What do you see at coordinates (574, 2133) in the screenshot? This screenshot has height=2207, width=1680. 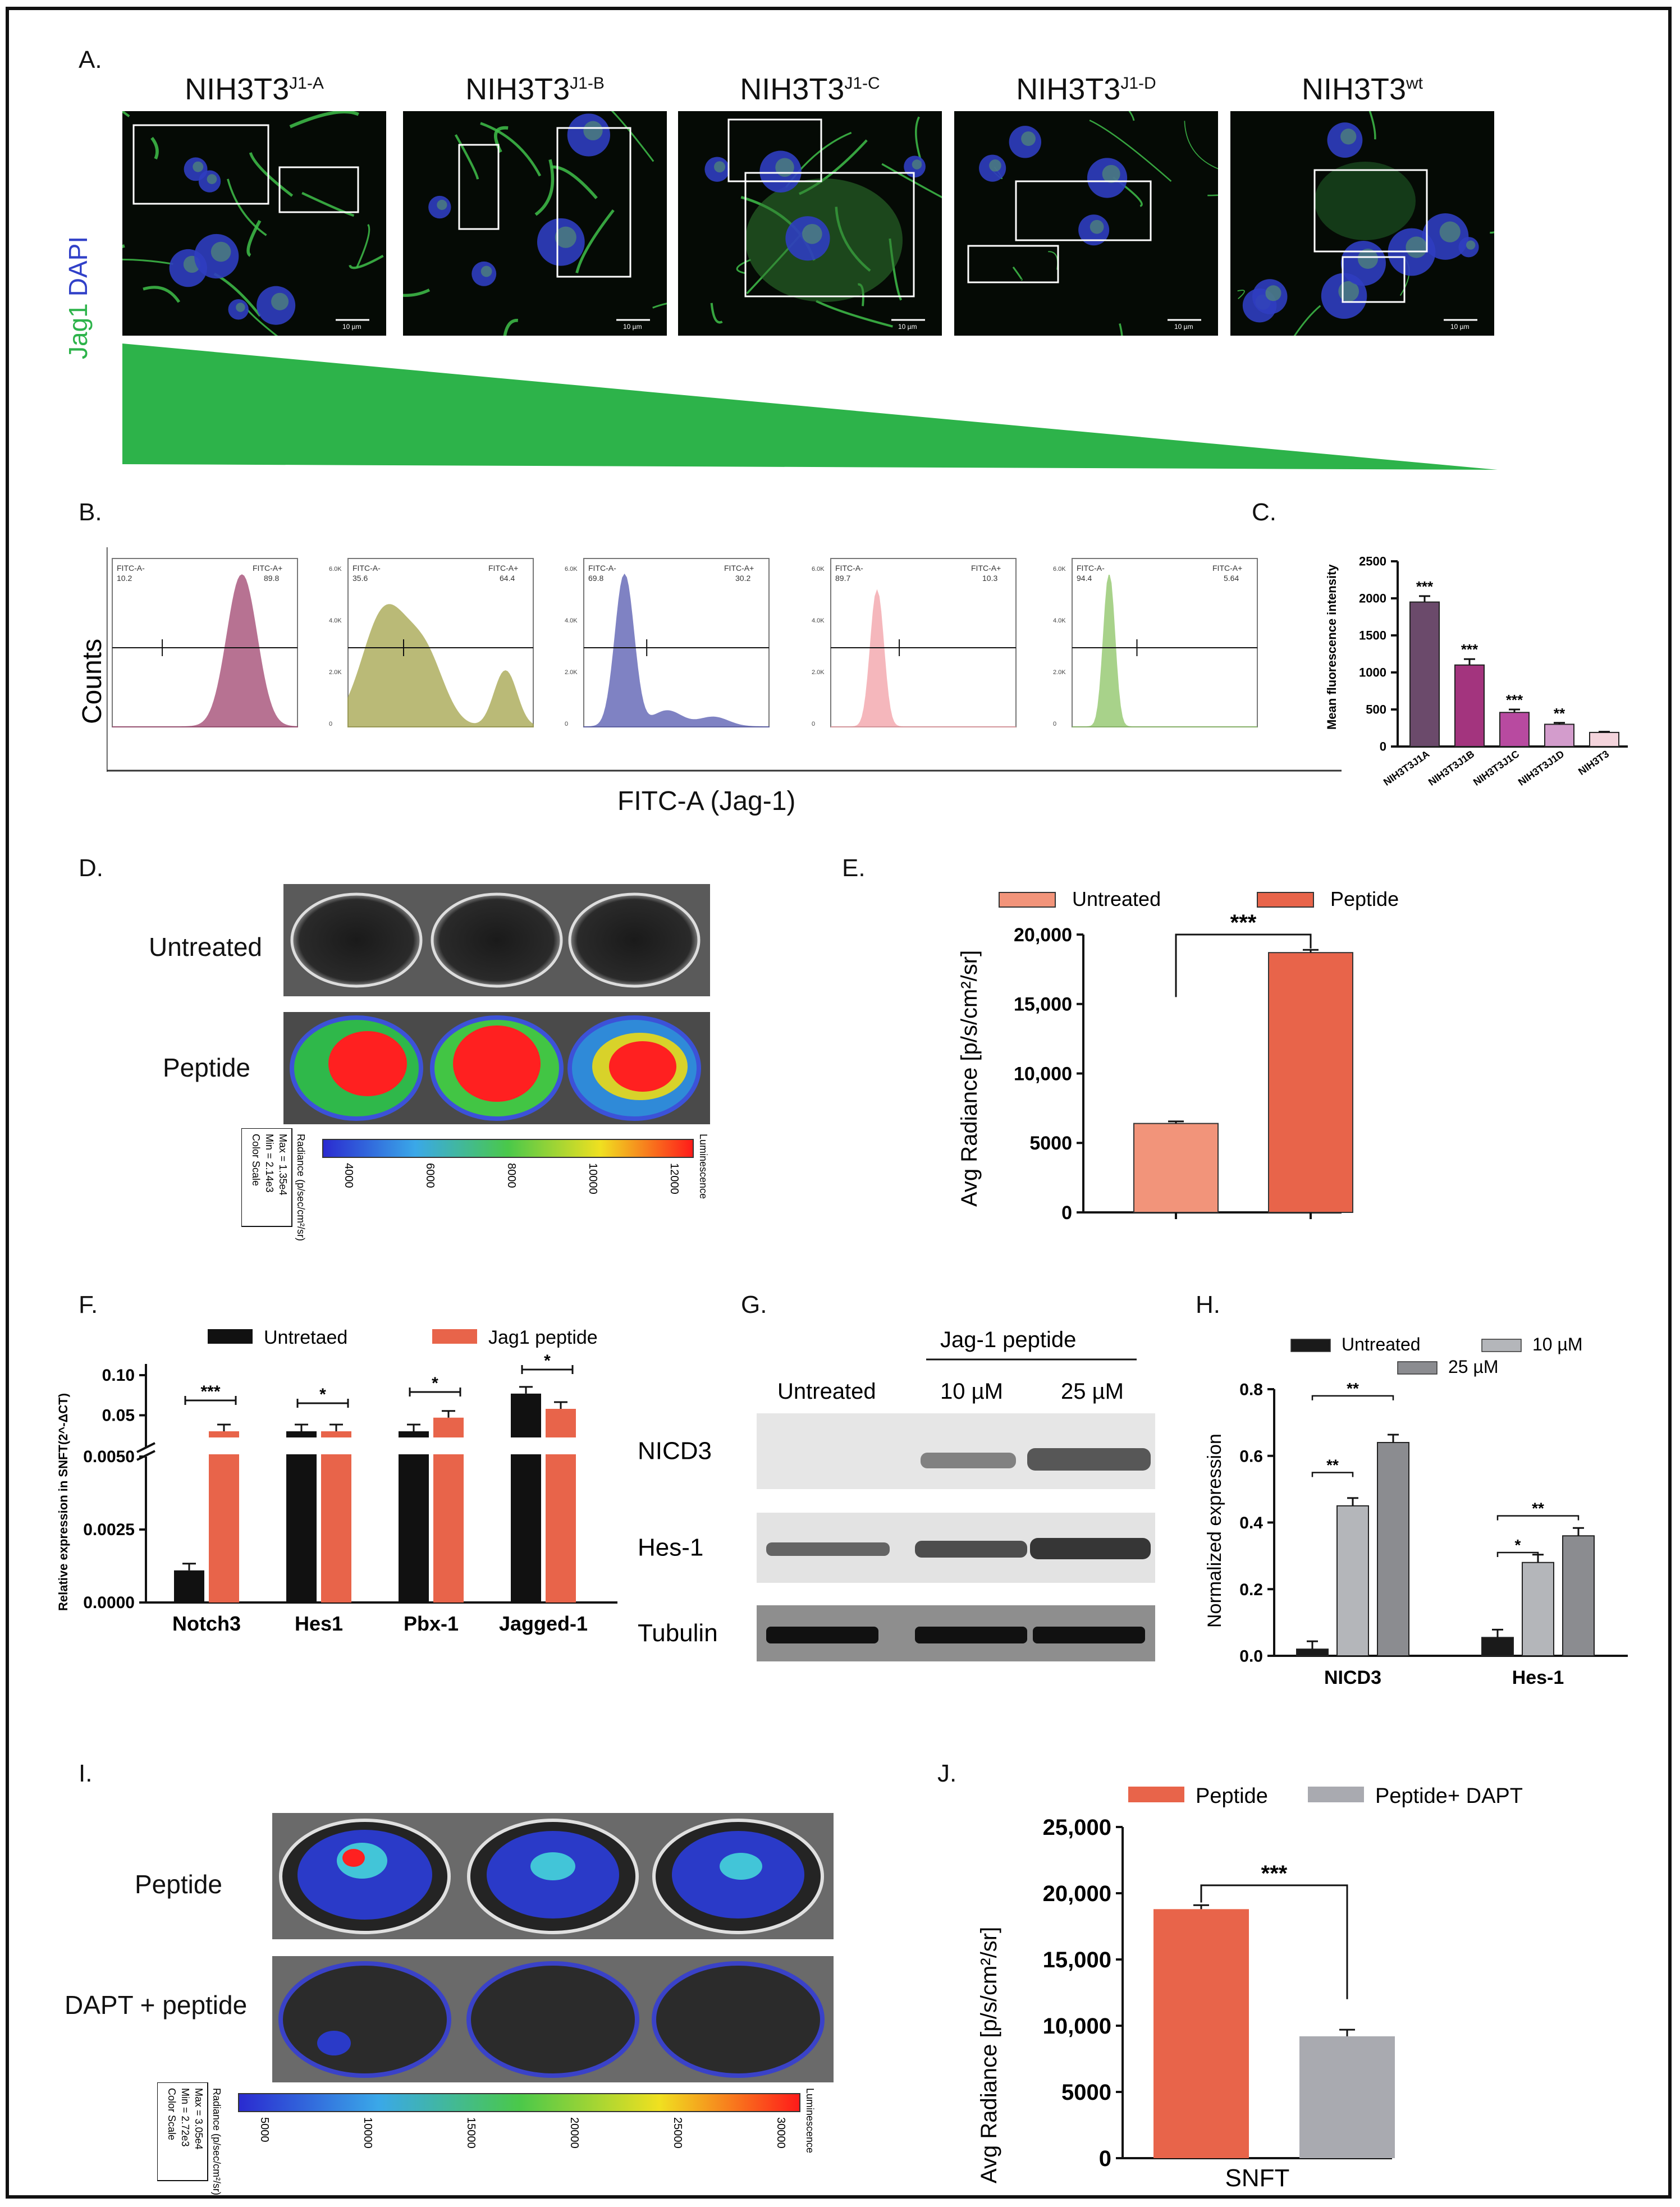 I see `scale-tick-label: 20000` at bounding box center [574, 2133].